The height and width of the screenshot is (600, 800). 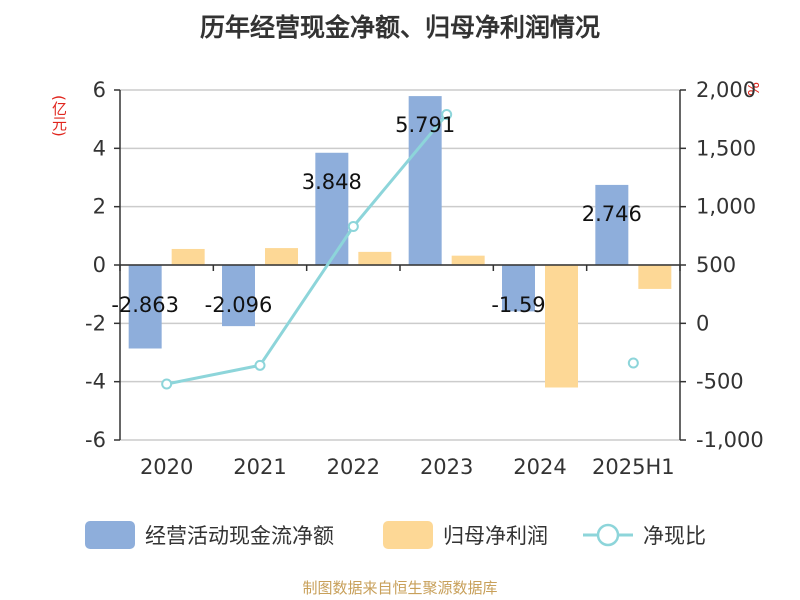 I want to click on x-tick-label: 2022, so click(x=353, y=467).